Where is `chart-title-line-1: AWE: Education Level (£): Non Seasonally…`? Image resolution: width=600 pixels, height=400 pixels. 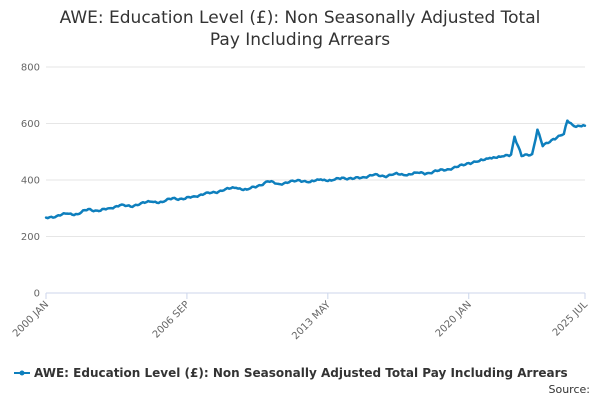
chart-title-line-1: AWE: Education Level (£): Non Seasonally… is located at coordinates (300, 18).